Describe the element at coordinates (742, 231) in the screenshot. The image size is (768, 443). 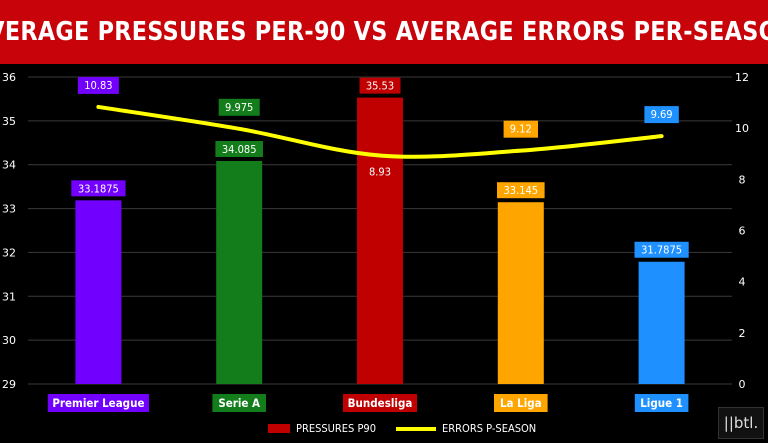
I see `y-right-tick-label: 6` at that location.